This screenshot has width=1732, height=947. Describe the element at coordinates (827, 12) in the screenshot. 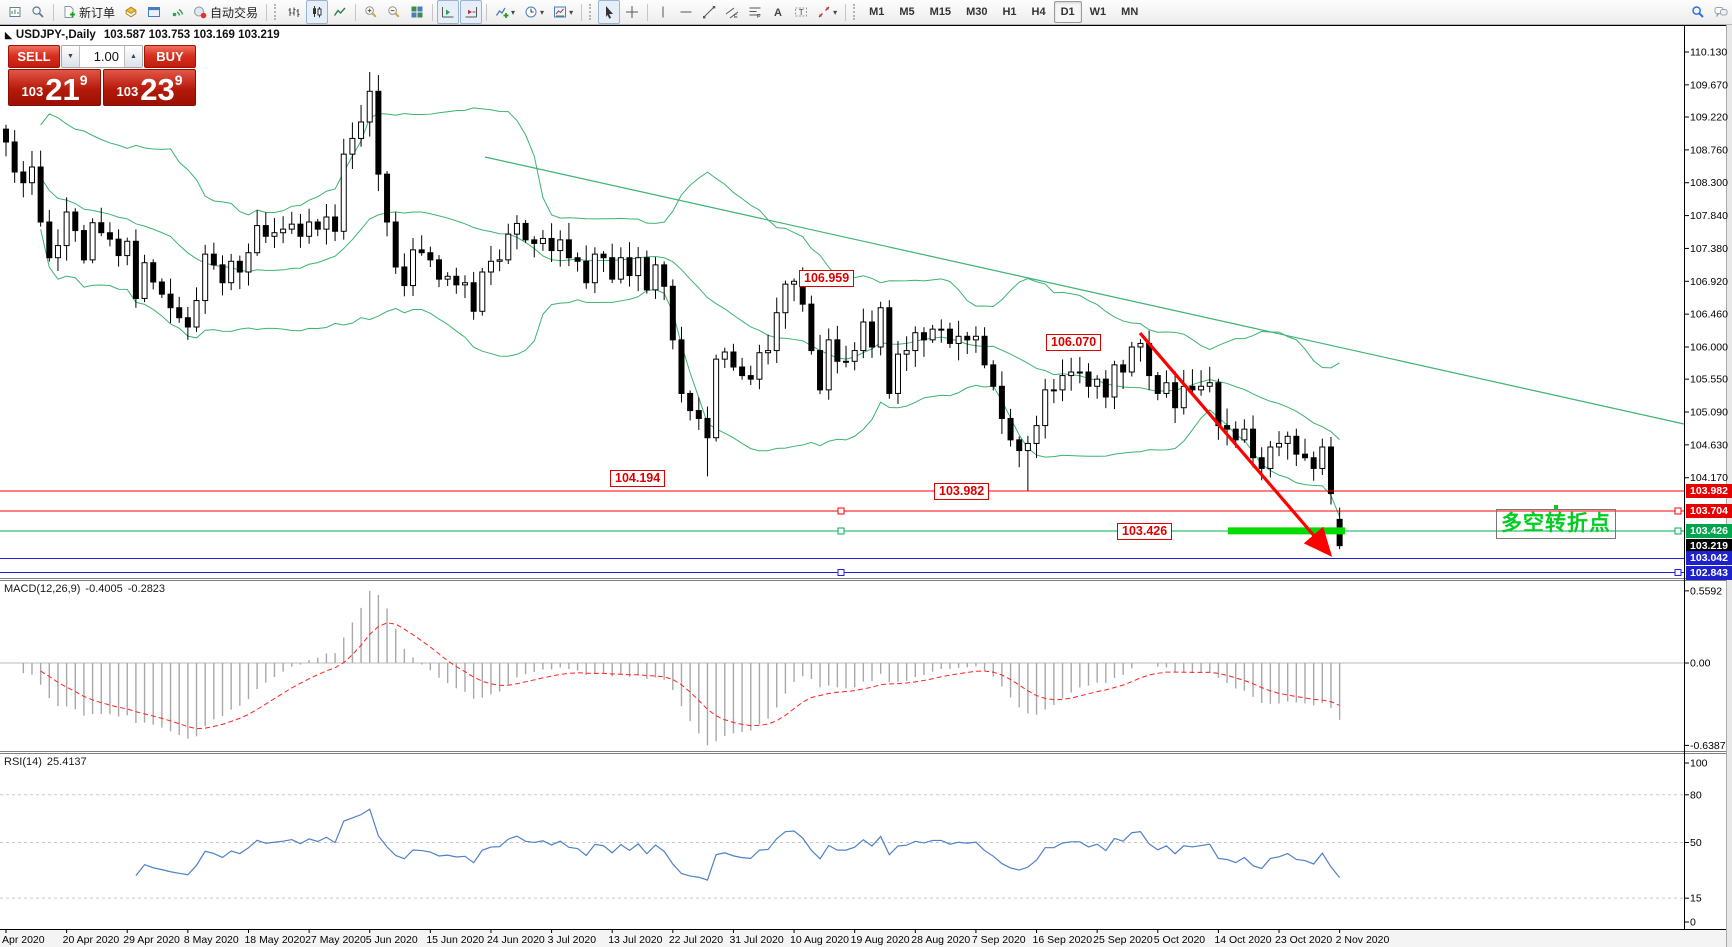

I see `arrows-button: ▾` at that location.